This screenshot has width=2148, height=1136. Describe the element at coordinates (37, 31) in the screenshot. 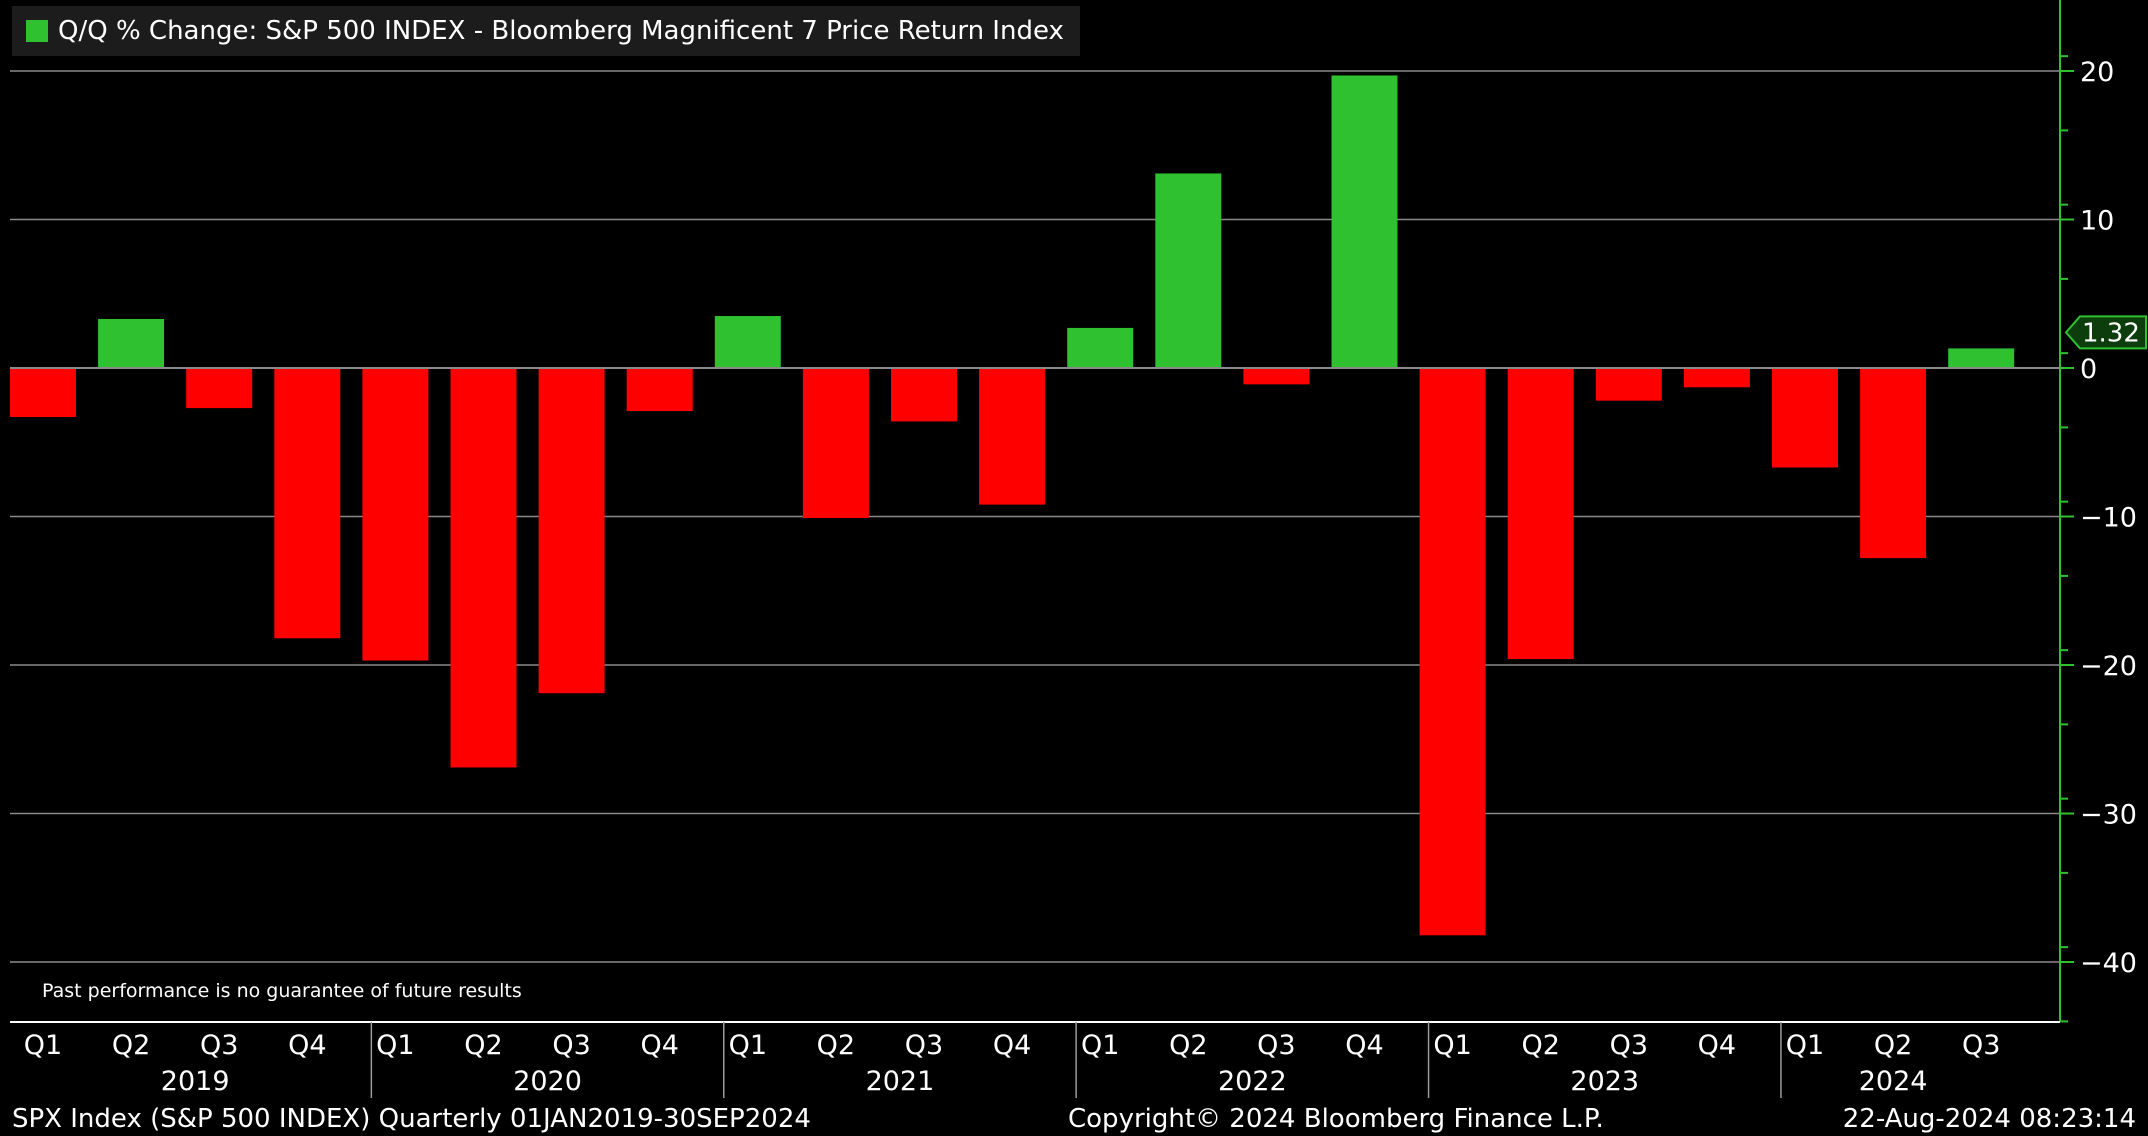

I see `legend-swatch` at that location.